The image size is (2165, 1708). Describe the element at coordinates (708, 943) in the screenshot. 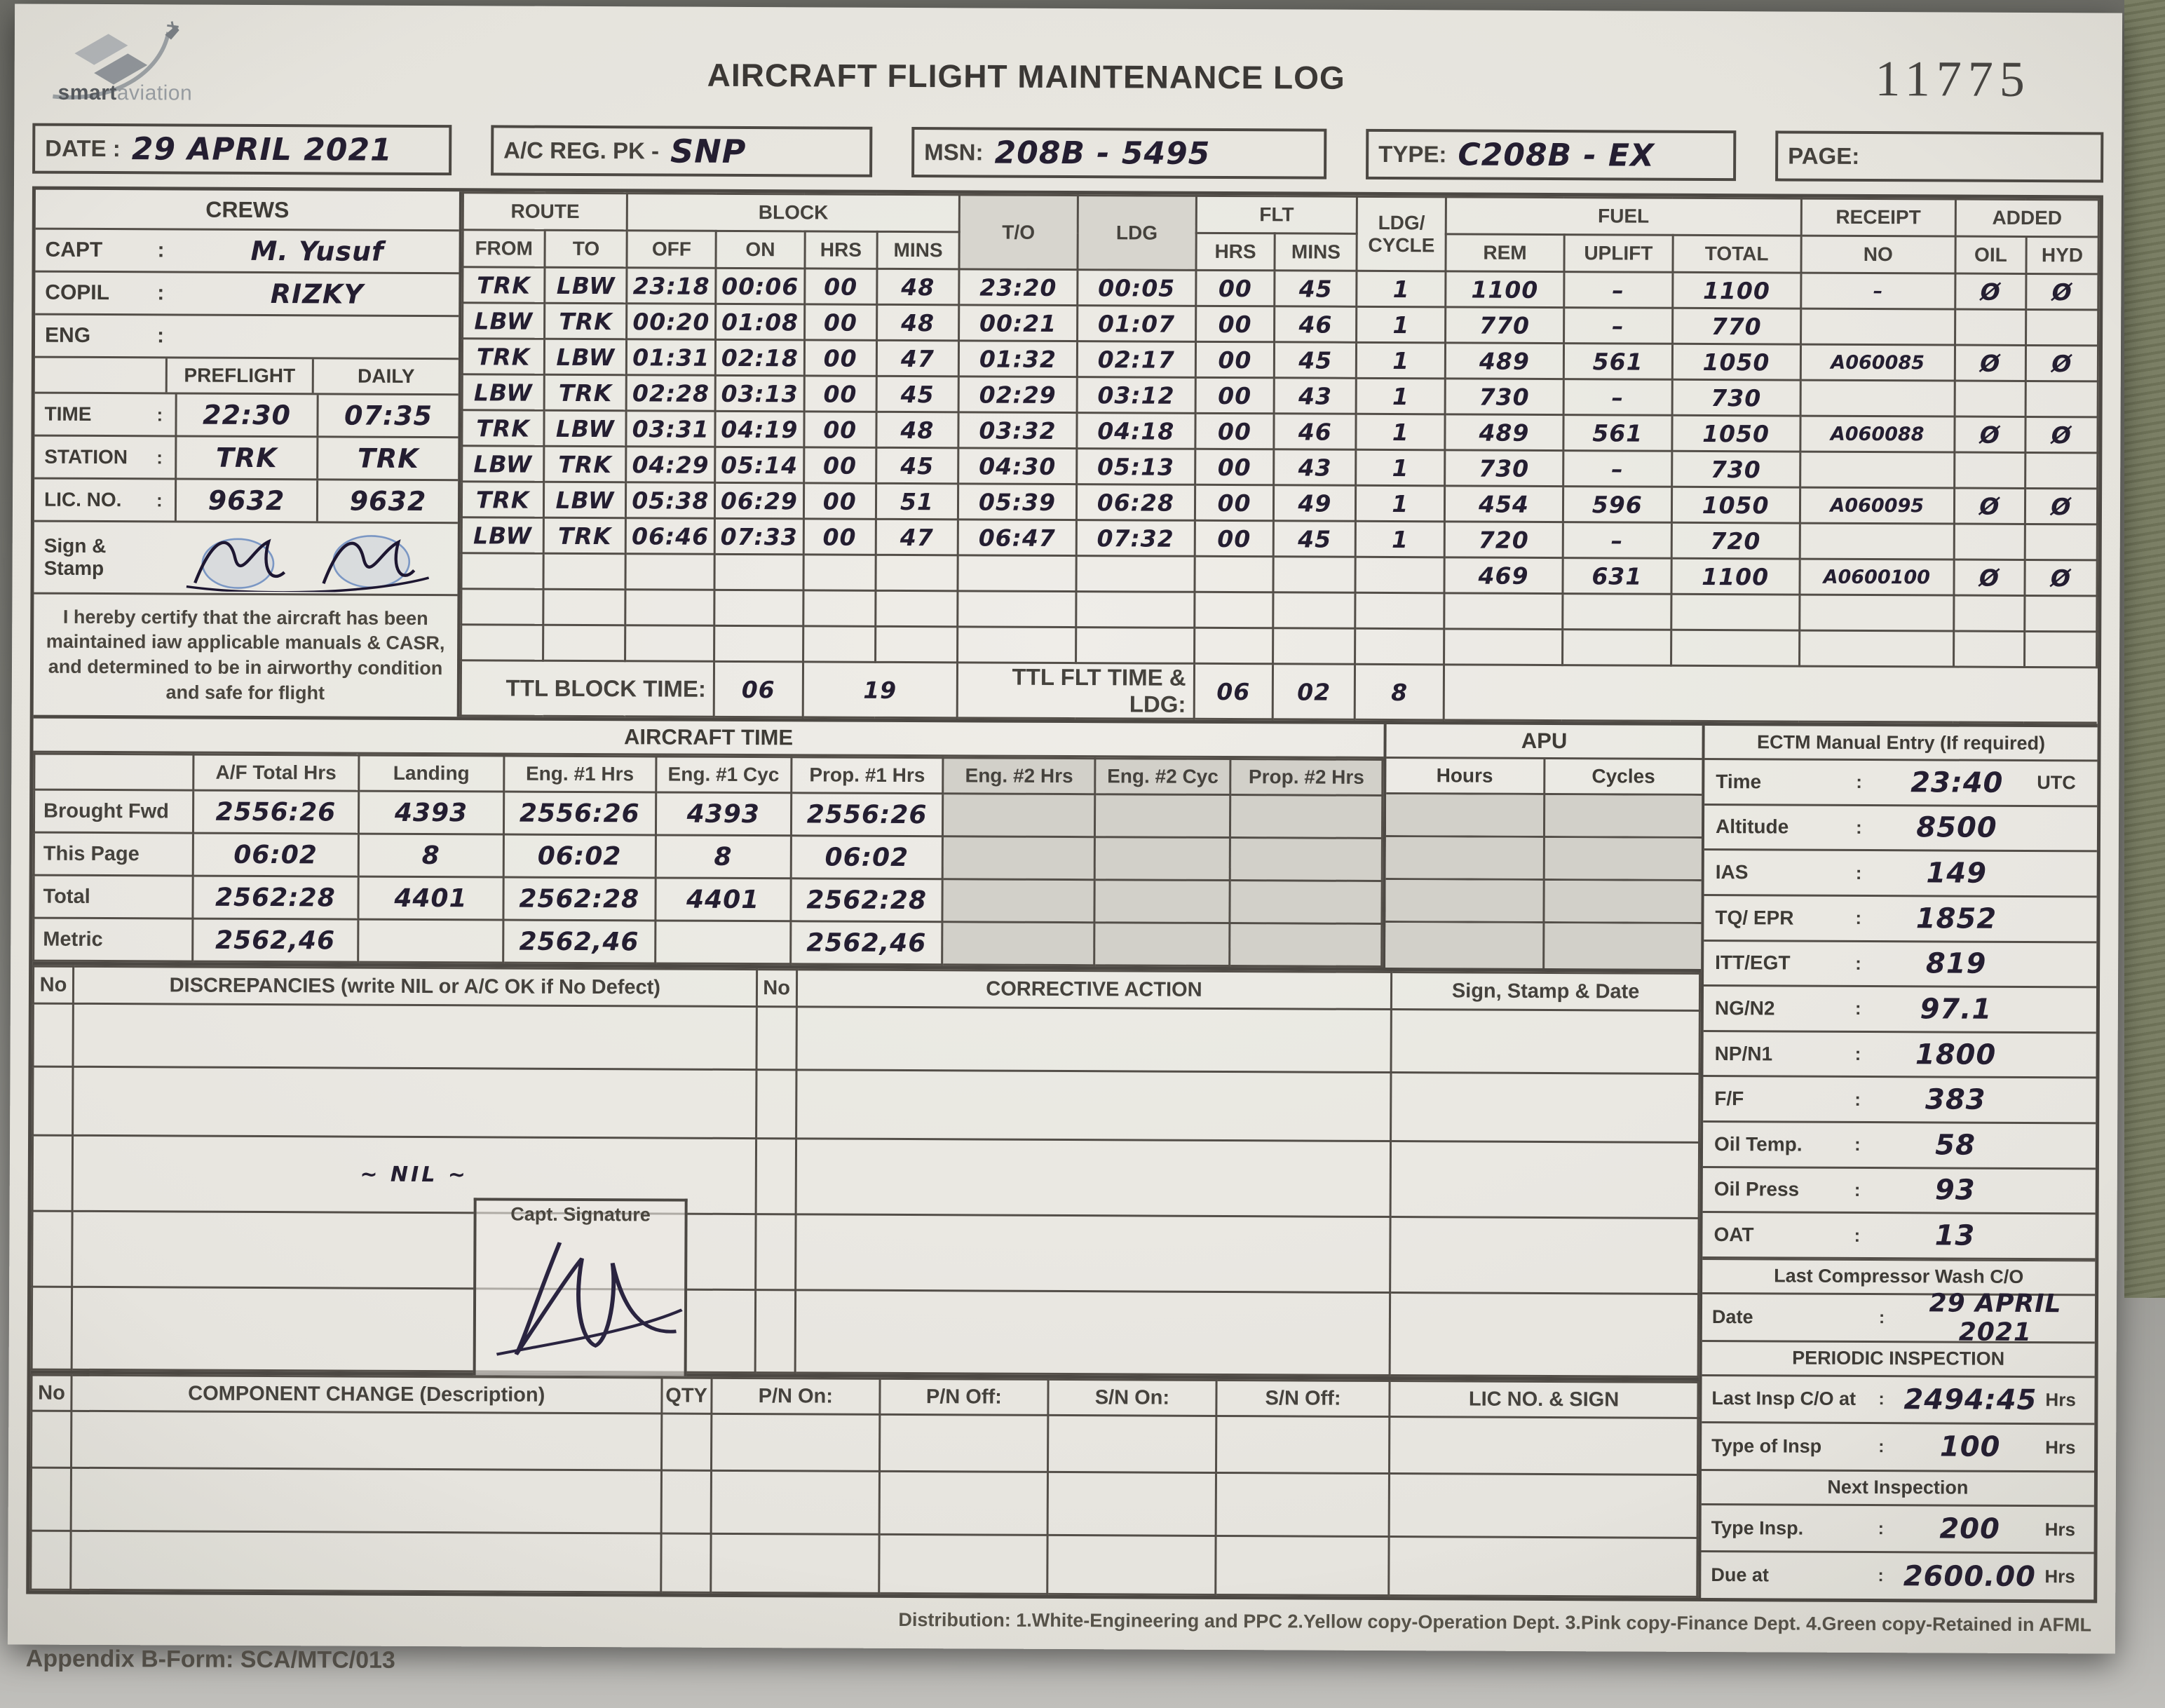

I see `aircraft-time-row: Metric 2562,46 2562,46 2562,46` at that location.